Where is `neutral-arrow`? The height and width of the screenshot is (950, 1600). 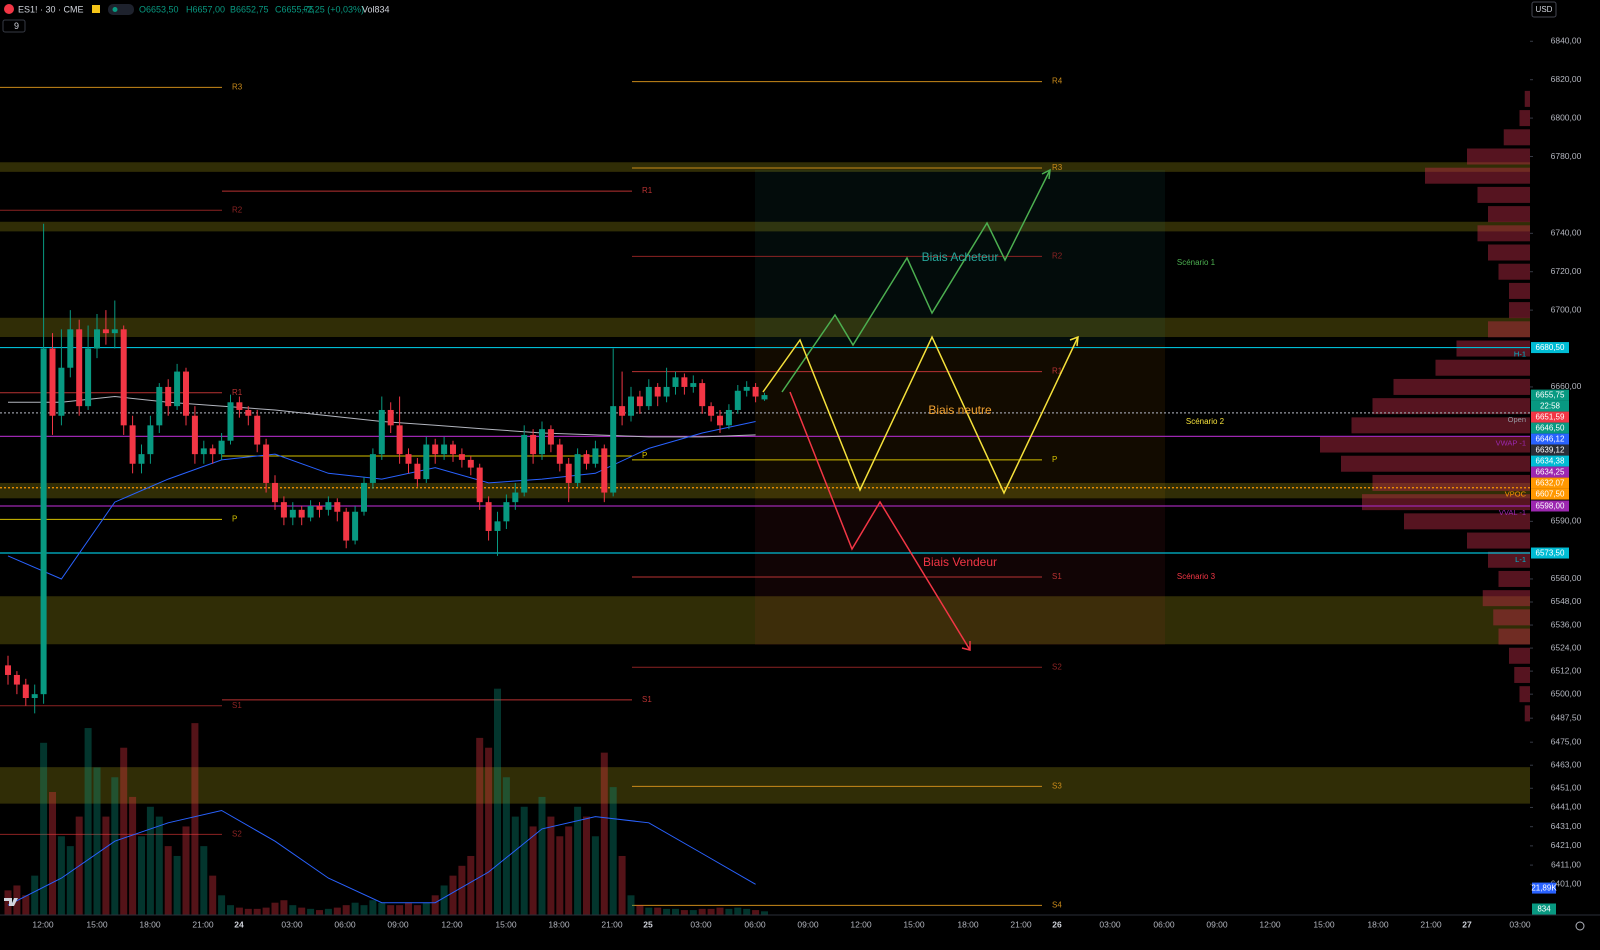
neutral-arrow is located at coordinates (1074, 341).